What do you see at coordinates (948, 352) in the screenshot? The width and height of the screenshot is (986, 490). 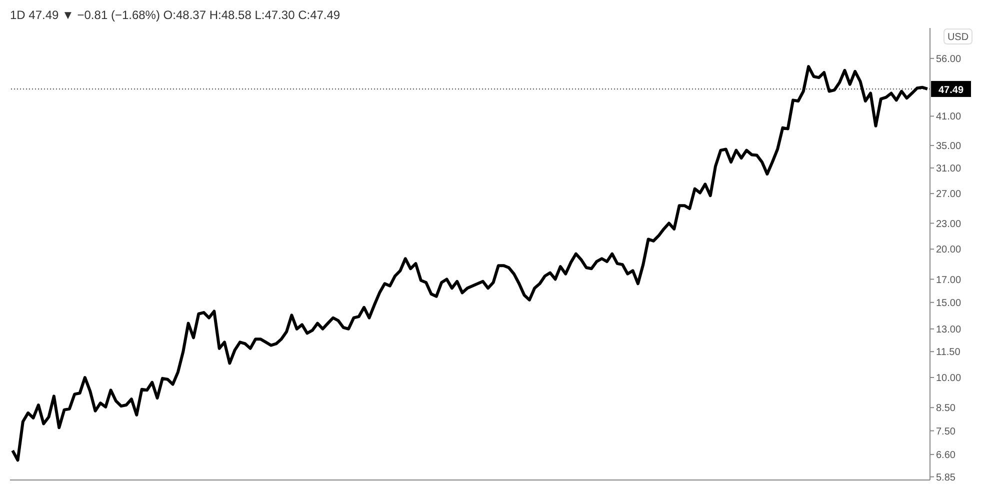 I see `y-tick-label: 11.50` at bounding box center [948, 352].